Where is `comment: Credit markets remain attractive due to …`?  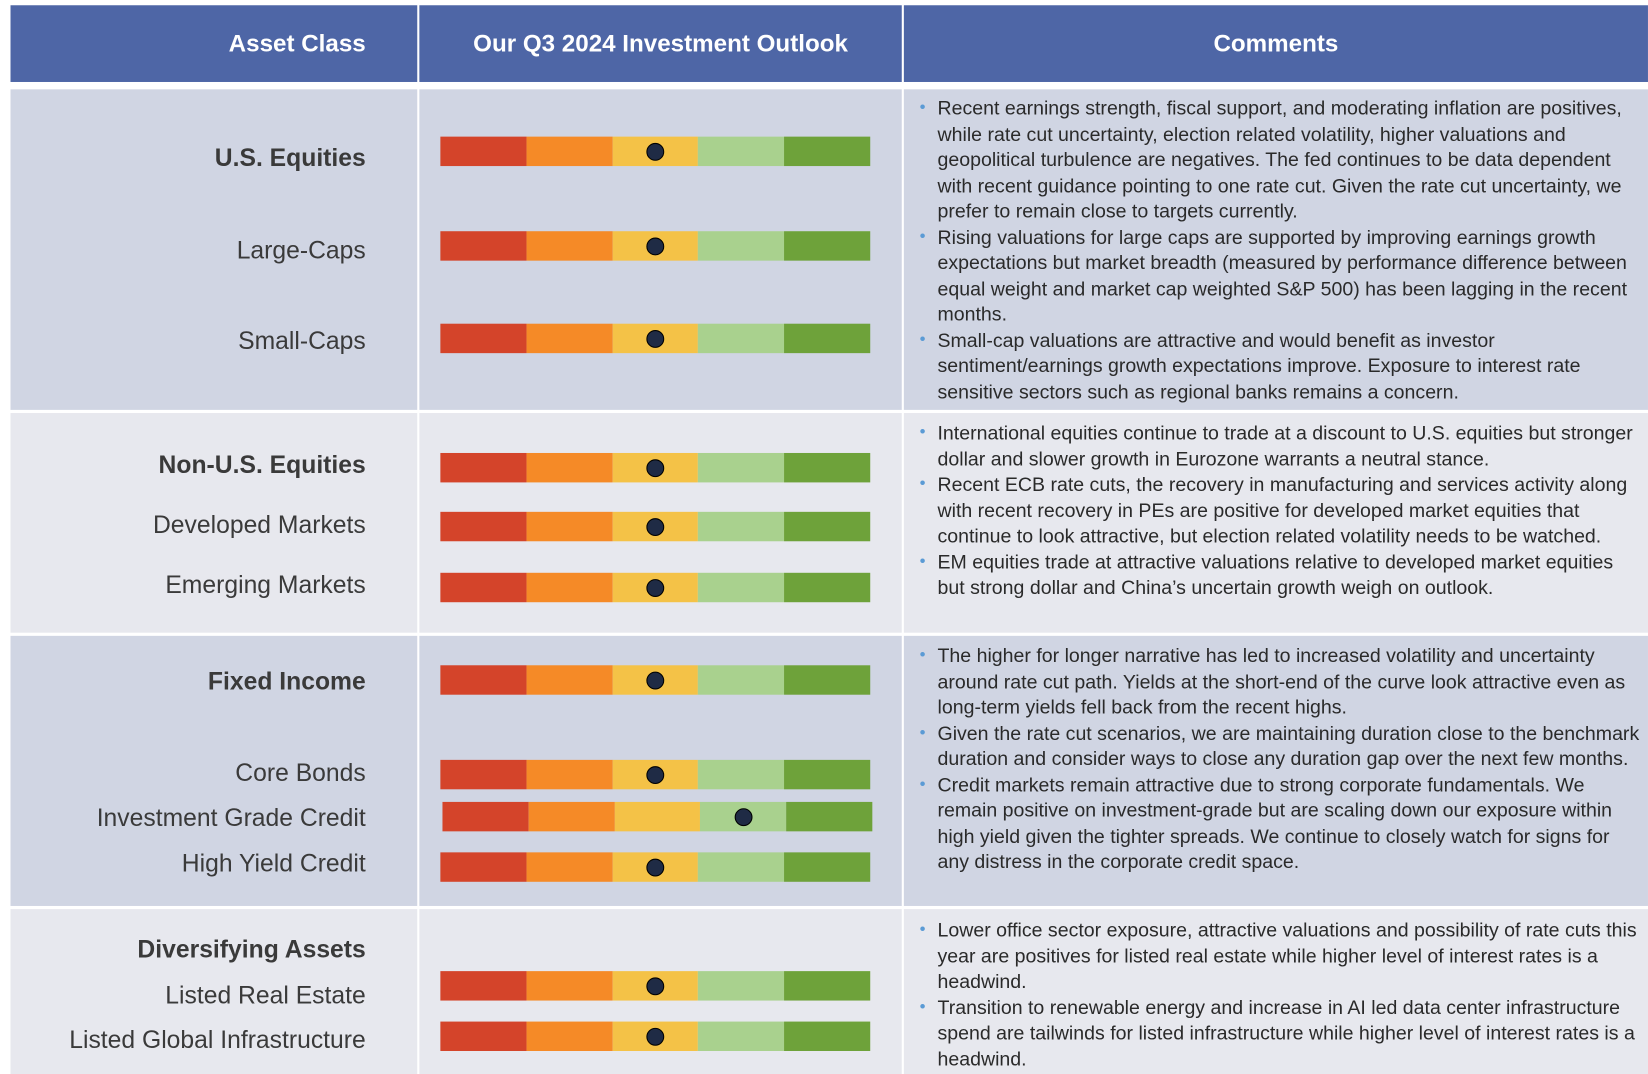
comment: Credit markets remain attractive due to … is located at coordinates (1281, 823).